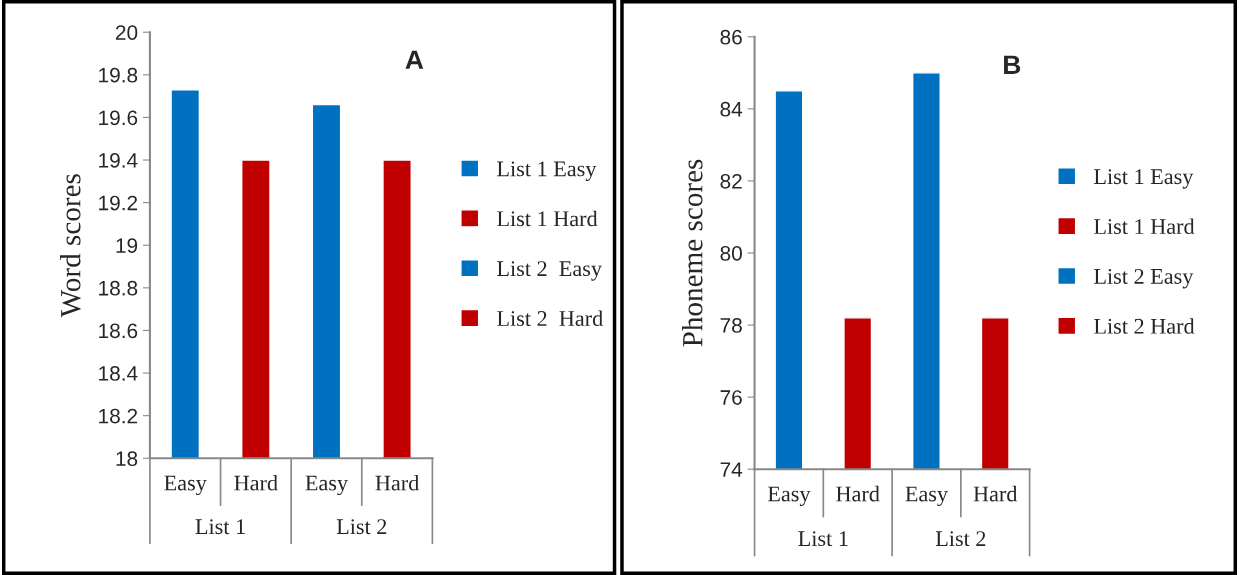 Image resolution: width=1239 pixels, height=575 pixels. I want to click on y-tick-label: 19.8, so click(118, 75).